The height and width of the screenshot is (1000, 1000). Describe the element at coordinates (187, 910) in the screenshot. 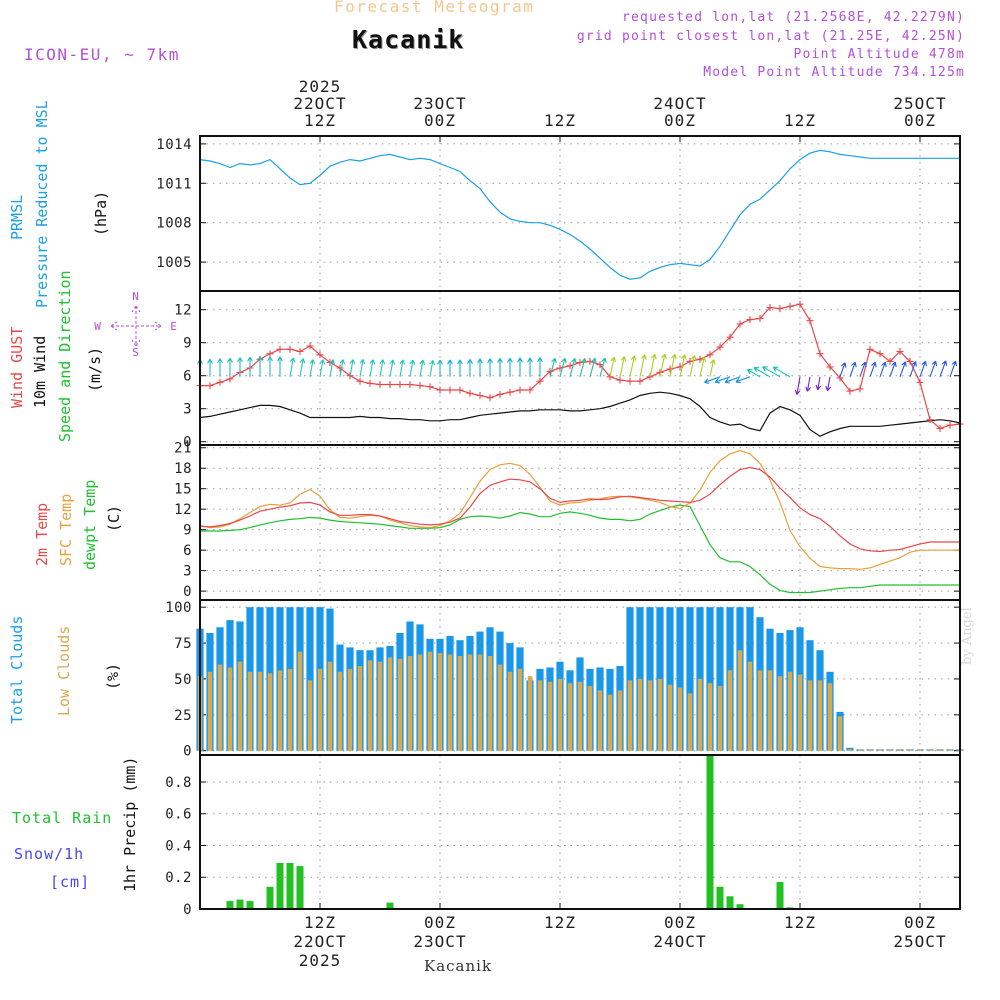

I see `precip-ytick-label: 0` at that location.